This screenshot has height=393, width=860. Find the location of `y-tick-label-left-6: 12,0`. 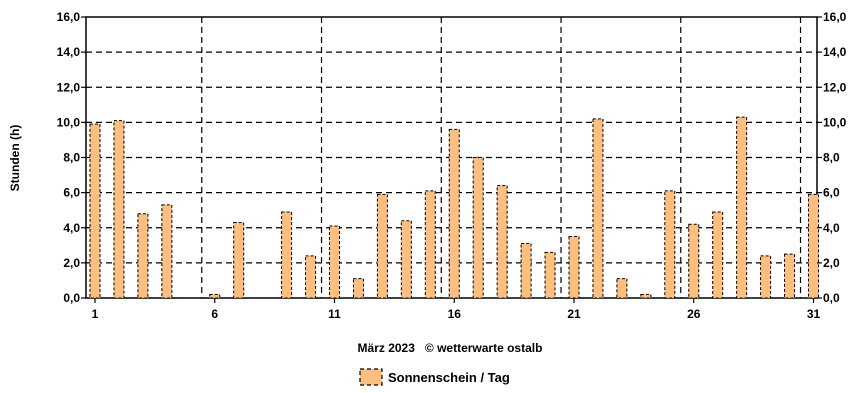

y-tick-label-left-6: 12,0 is located at coordinates (69, 87).